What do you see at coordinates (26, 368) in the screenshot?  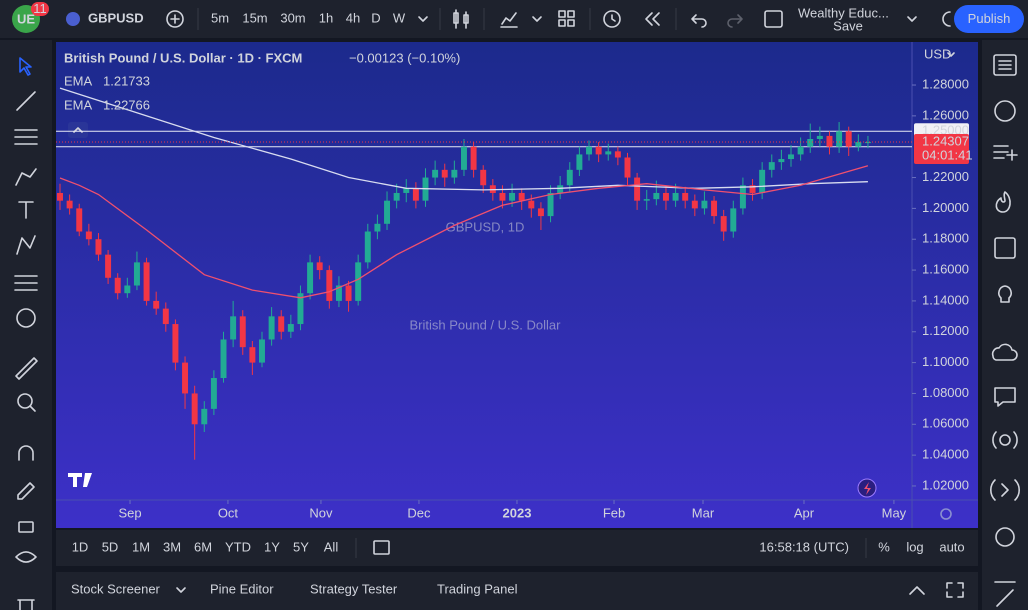 I see `measure-tool` at bounding box center [26, 368].